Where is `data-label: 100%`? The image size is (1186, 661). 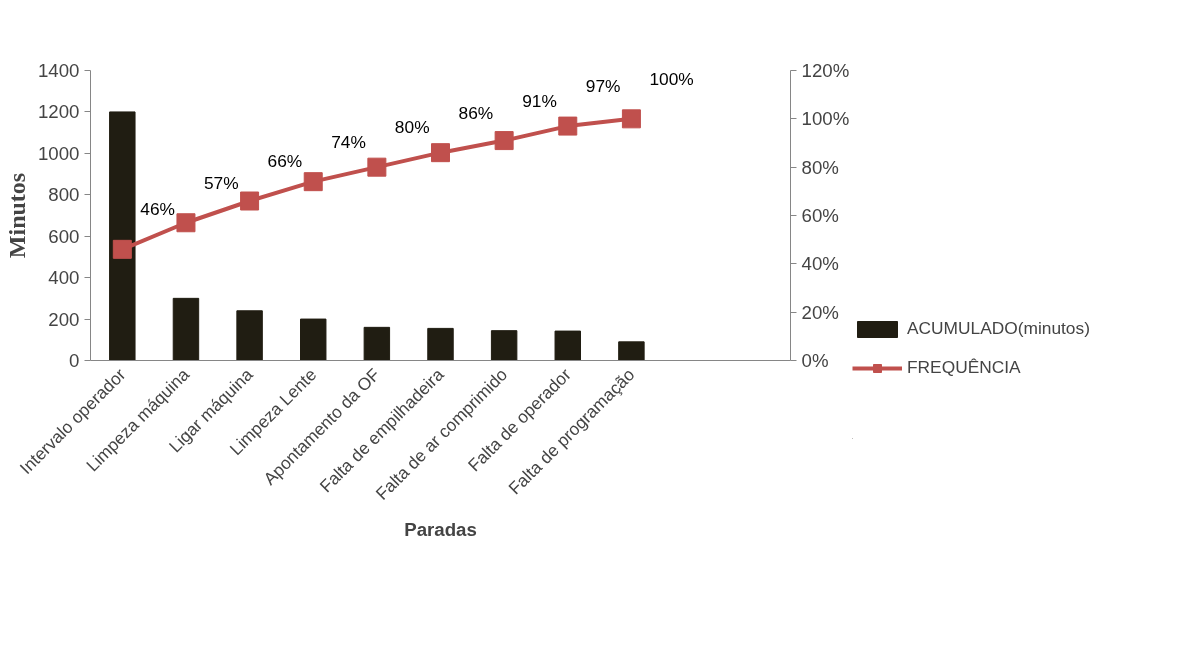
data-label: 100% is located at coordinates (671, 78).